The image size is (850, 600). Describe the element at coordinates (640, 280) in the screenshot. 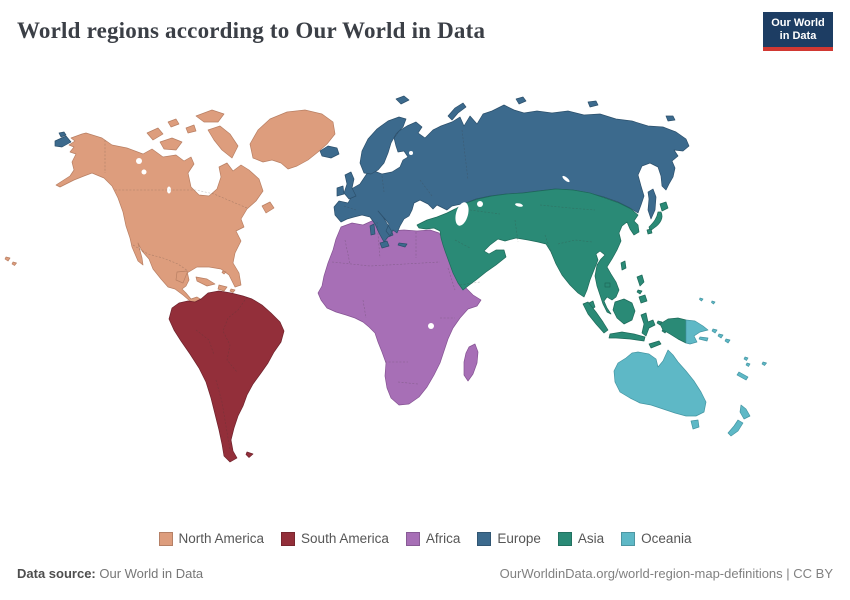

I see `philippines-luzon` at that location.